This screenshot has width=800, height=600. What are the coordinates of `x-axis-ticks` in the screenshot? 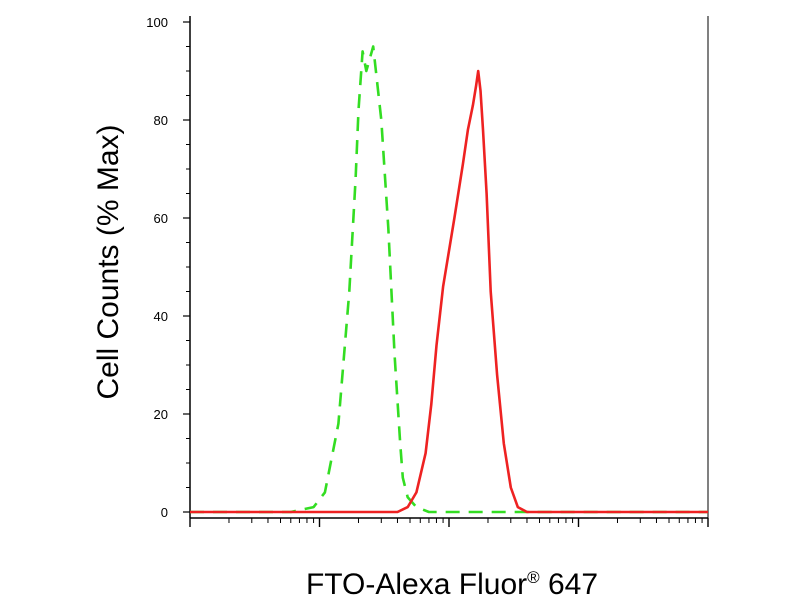 It's located at (449, 522).